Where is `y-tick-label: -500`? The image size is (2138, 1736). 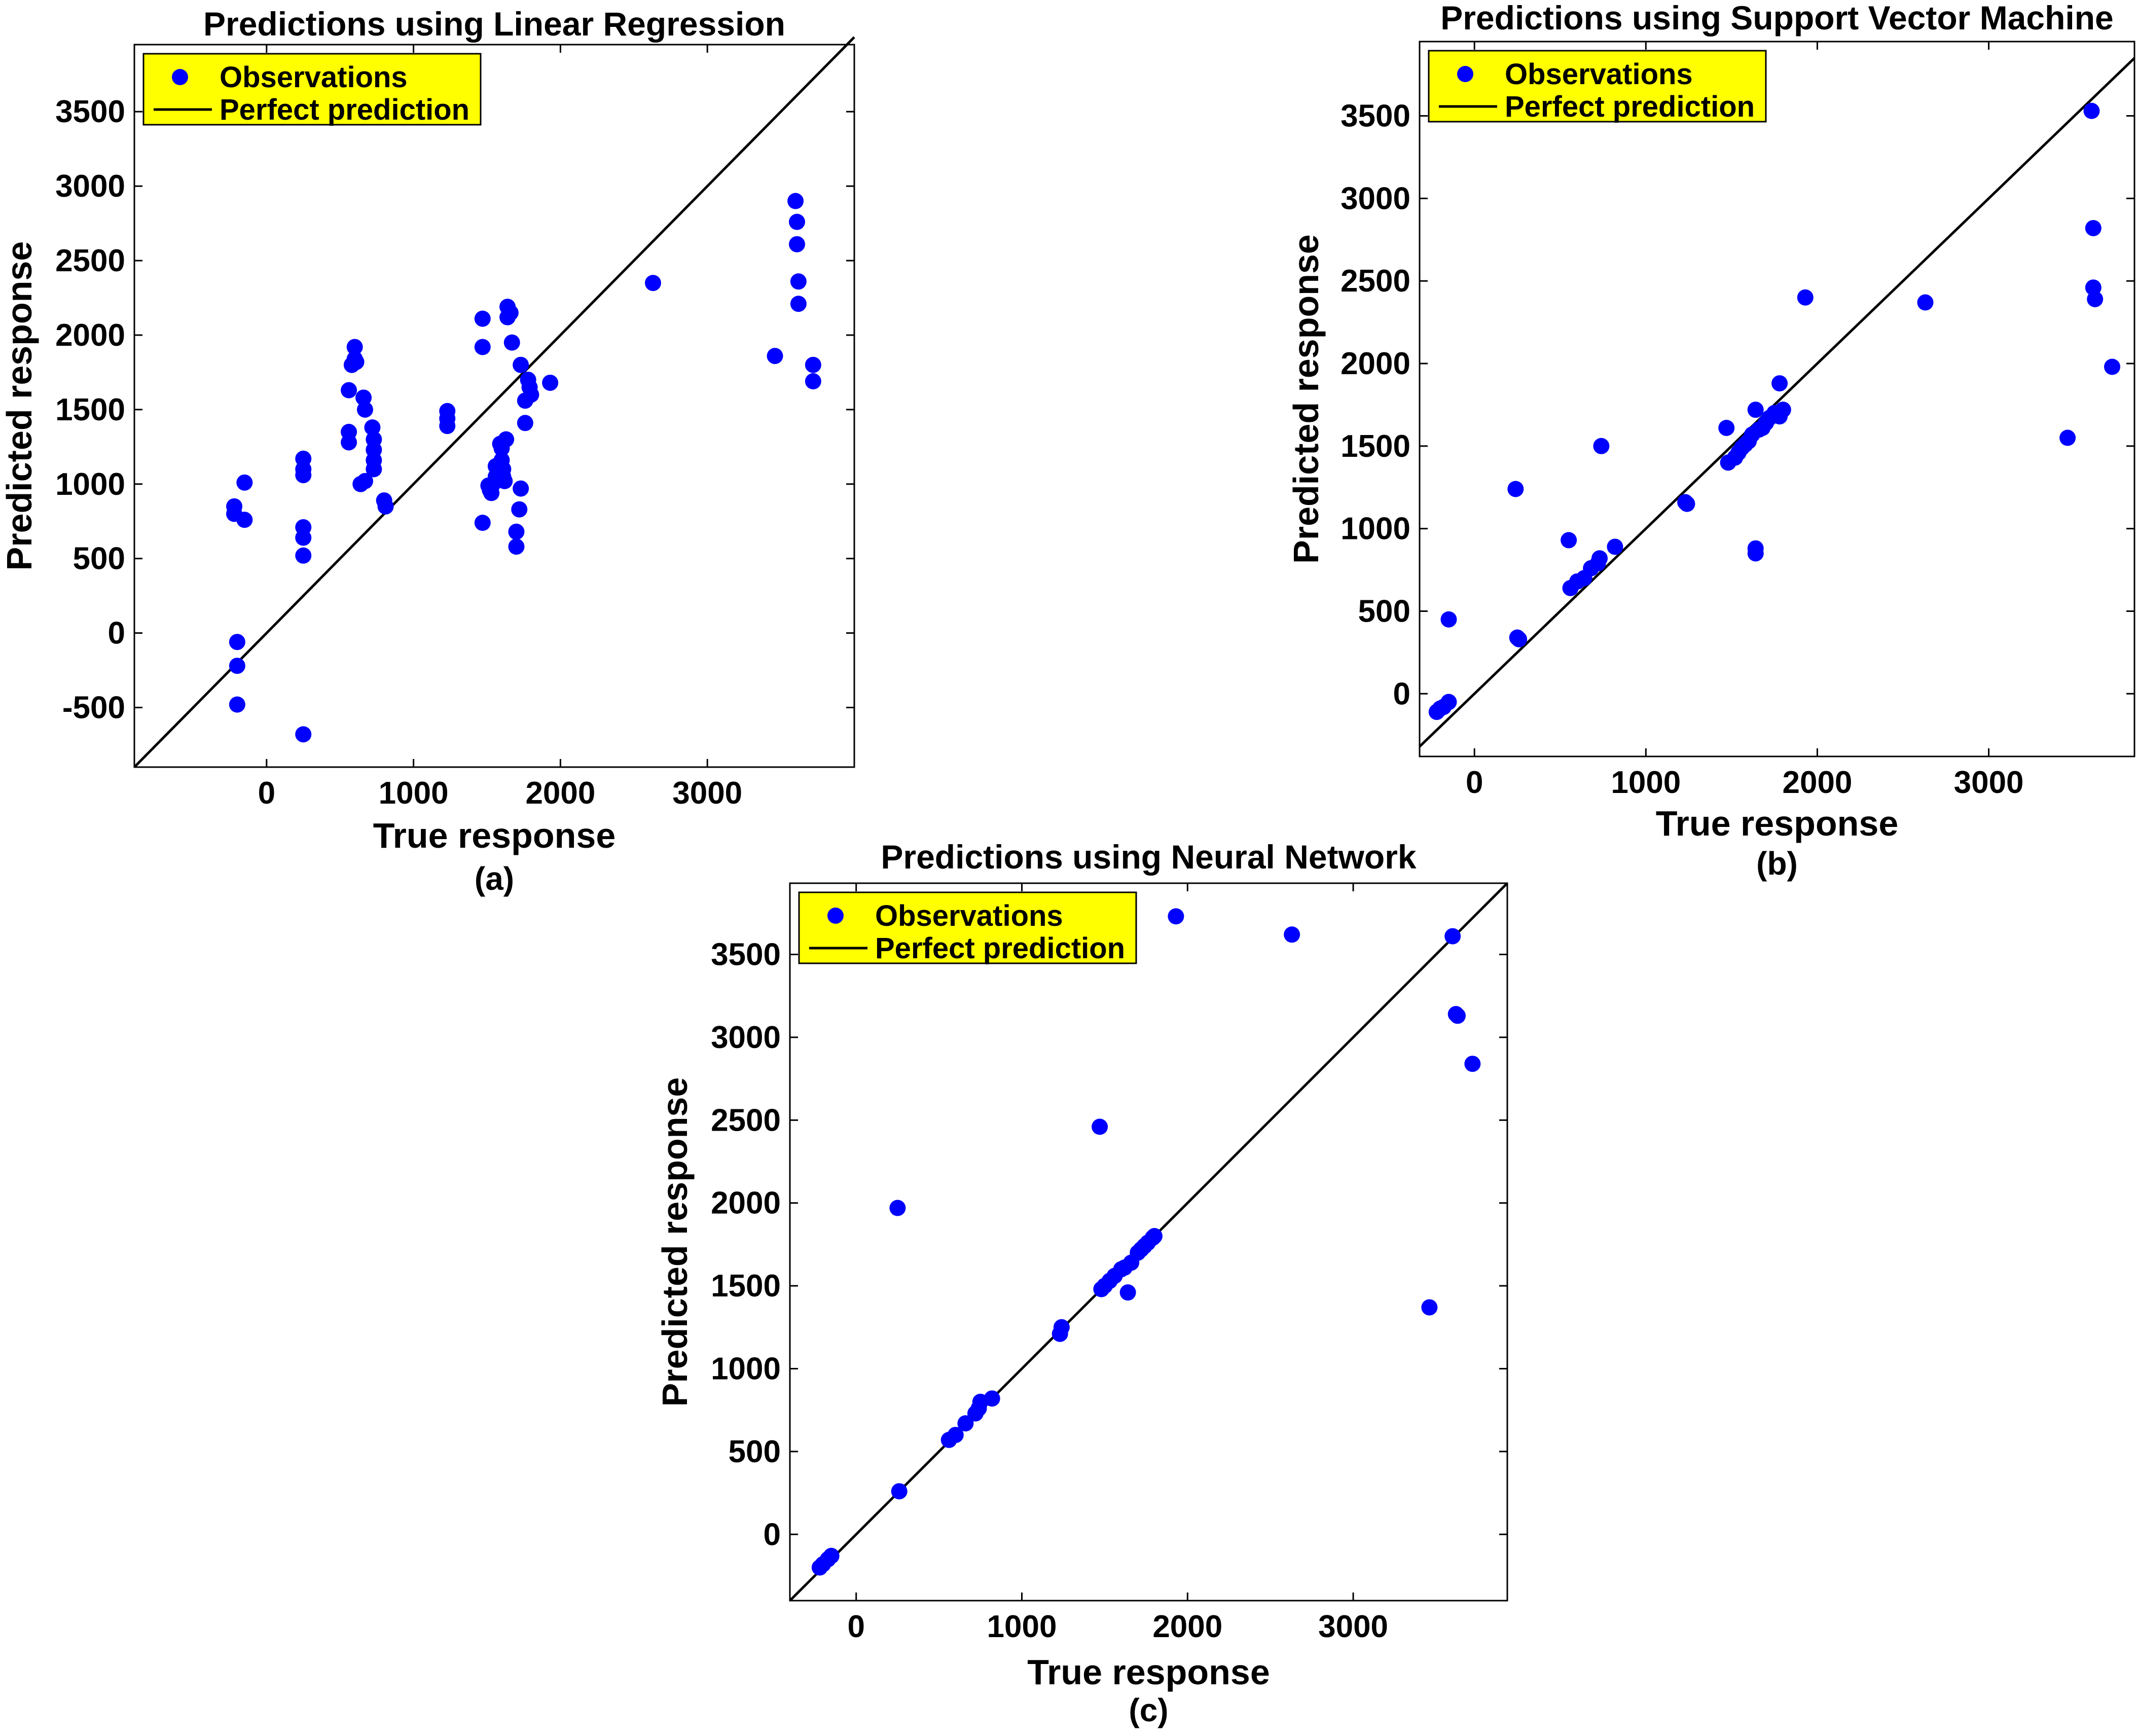 y-tick-label: -500 is located at coordinates (93, 707).